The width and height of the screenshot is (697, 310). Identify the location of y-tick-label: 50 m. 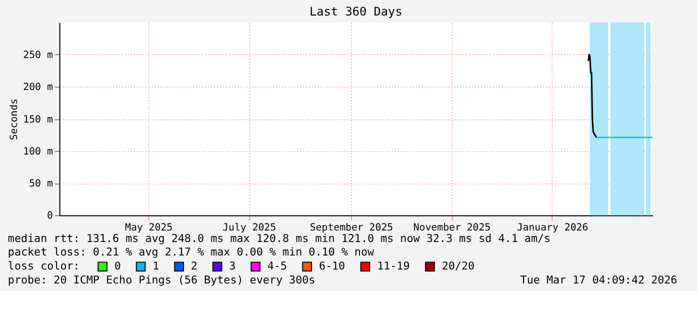
(41, 184).